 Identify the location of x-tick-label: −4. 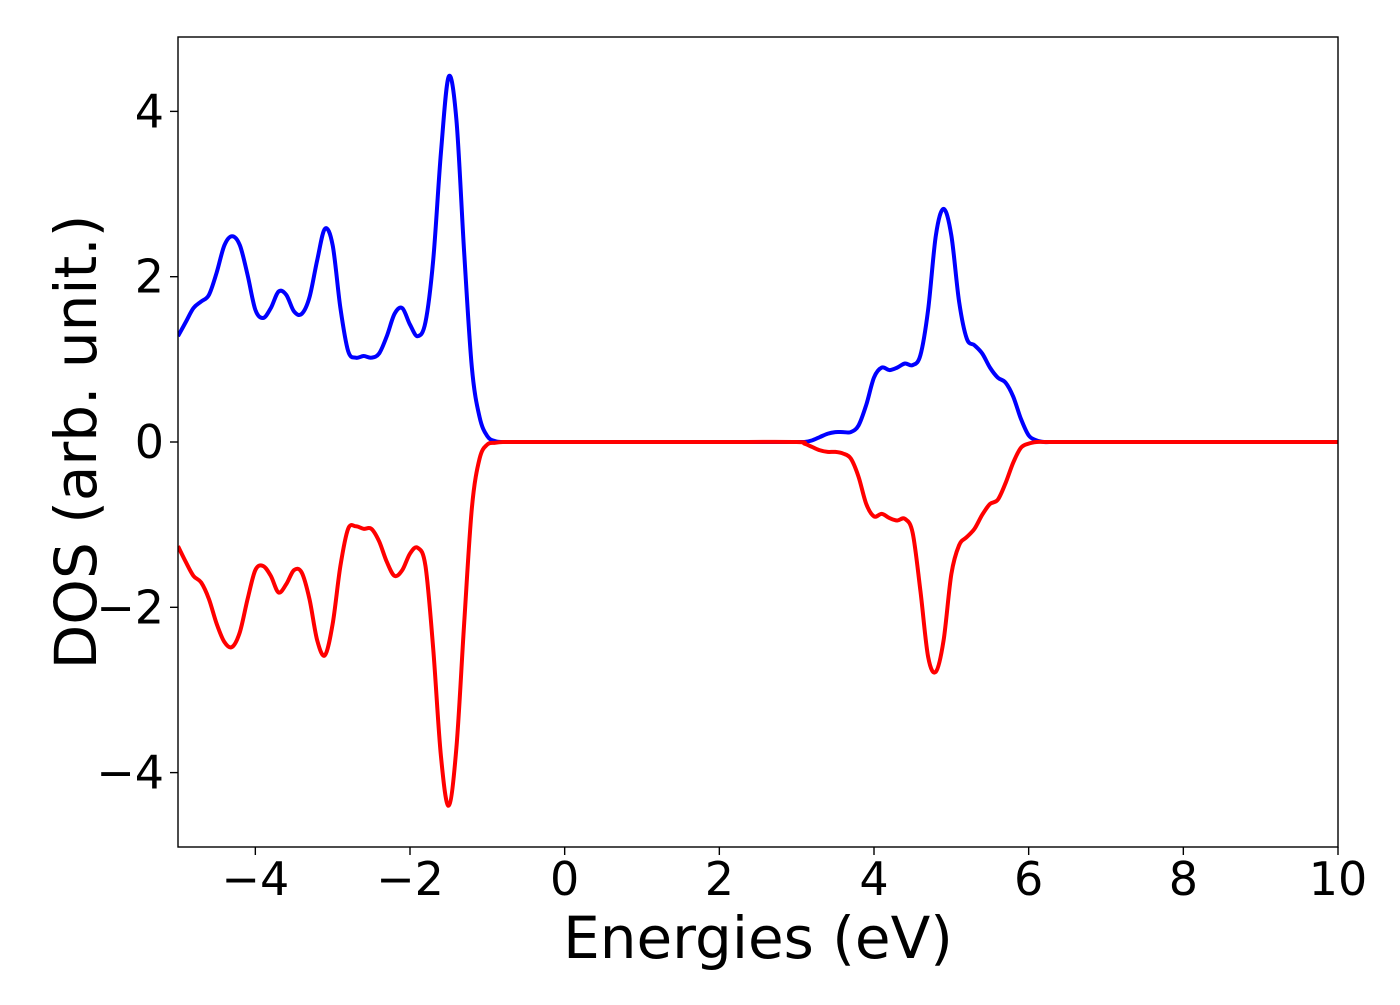
(255, 879).